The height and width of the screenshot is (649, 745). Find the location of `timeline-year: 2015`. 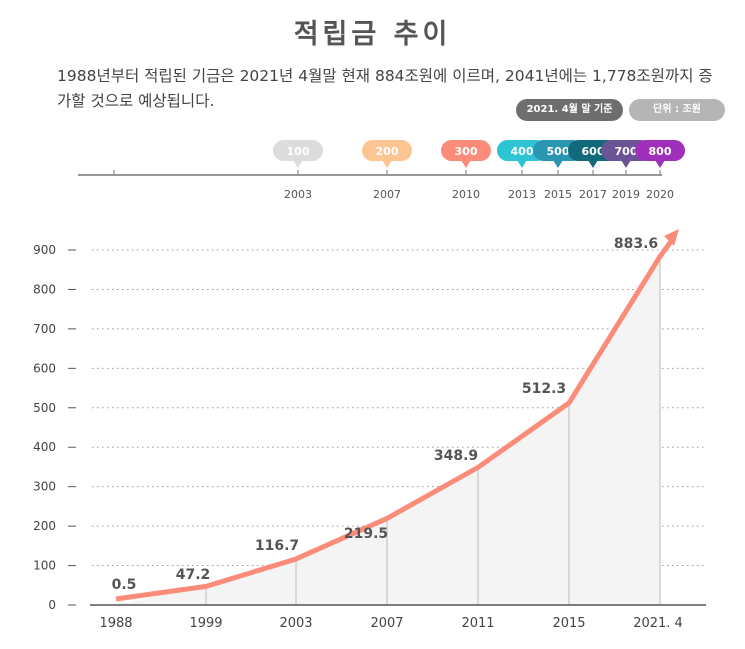

timeline-year: 2015 is located at coordinates (558, 194).